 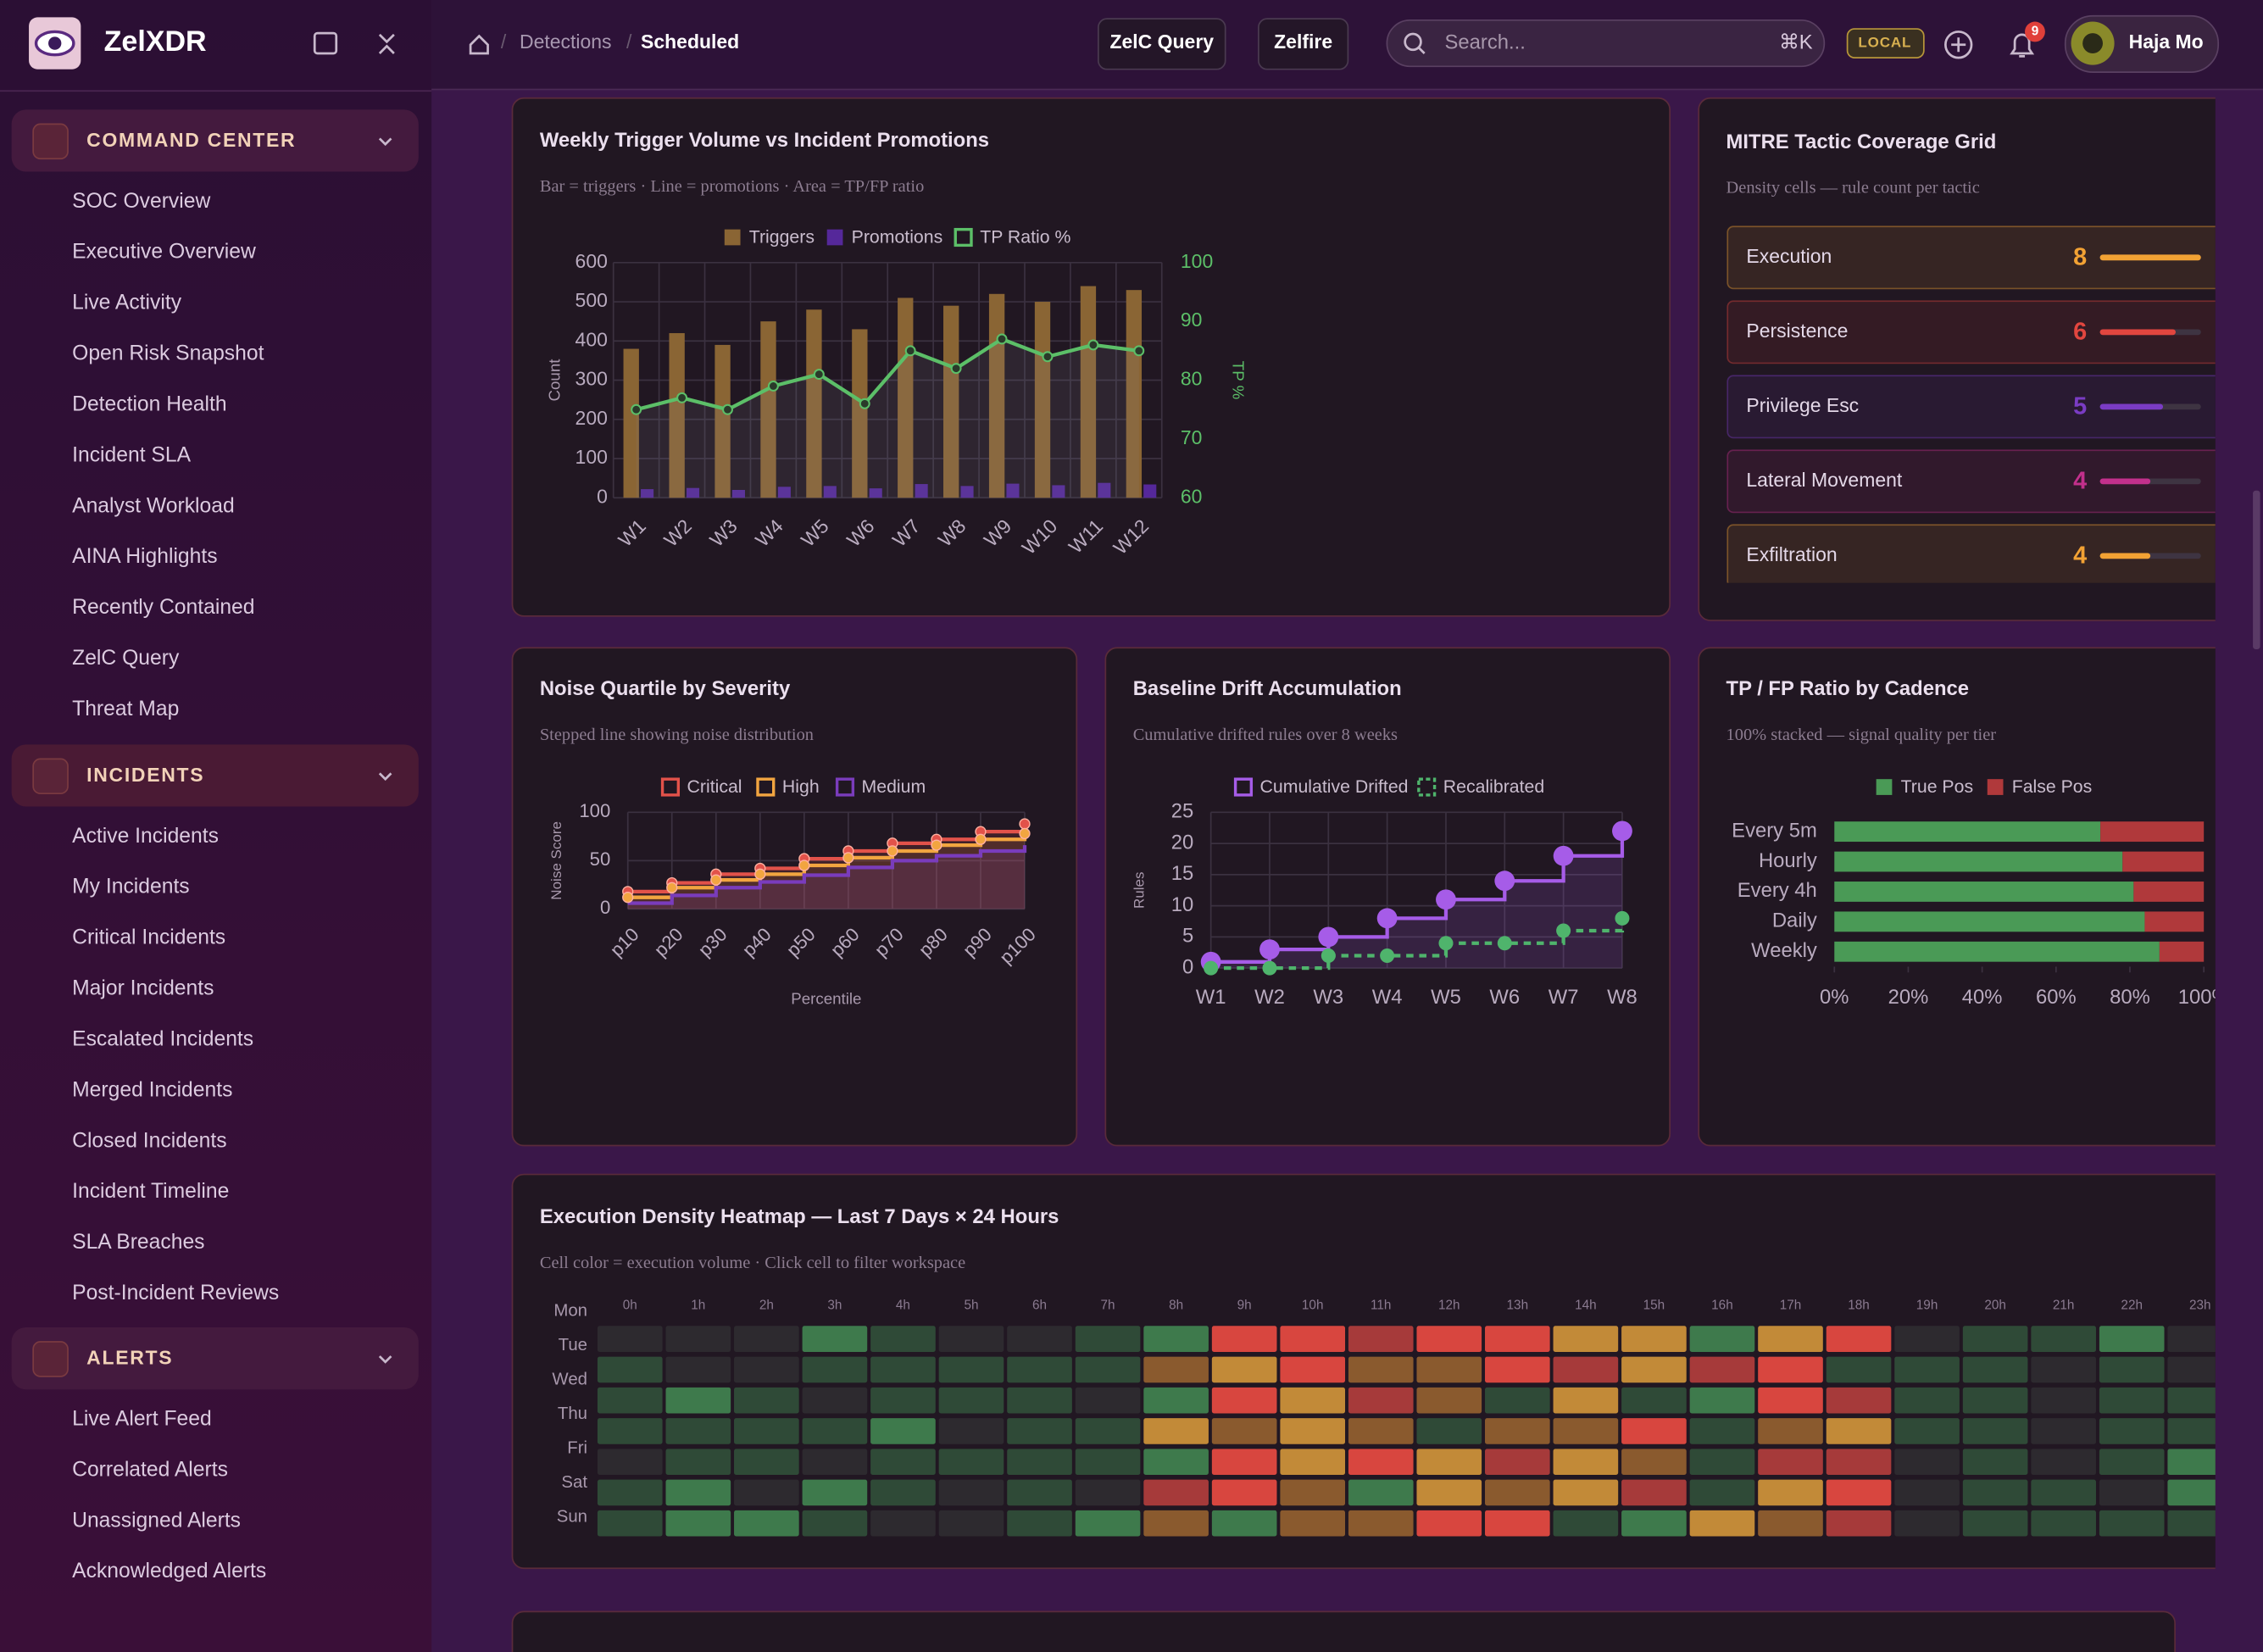 What do you see at coordinates (1959, 45) in the screenshot?
I see `add-button` at bounding box center [1959, 45].